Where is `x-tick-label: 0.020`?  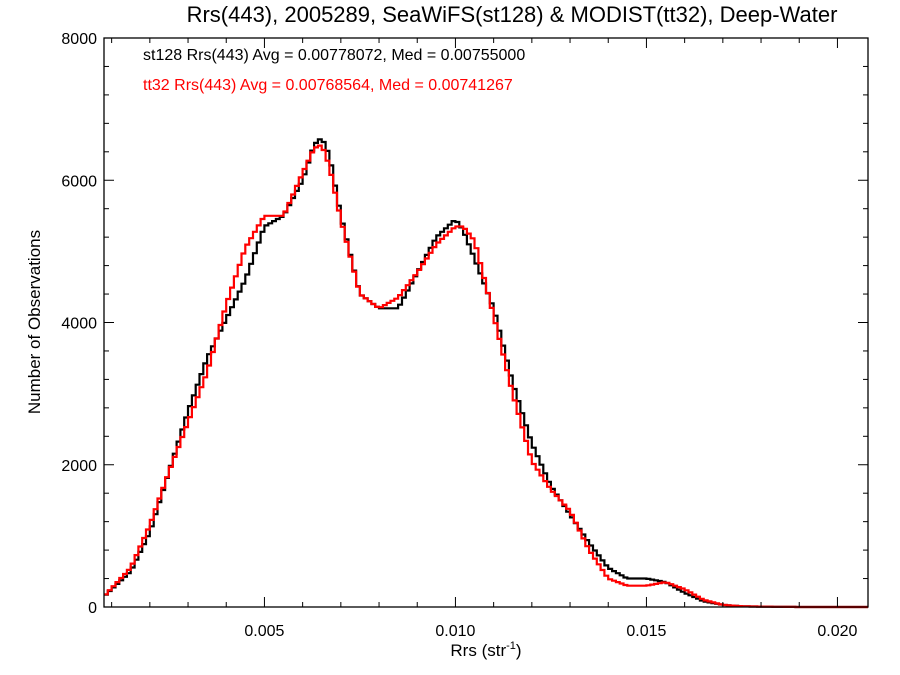 x-tick-label: 0.020 is located at coordinates (837, 631).